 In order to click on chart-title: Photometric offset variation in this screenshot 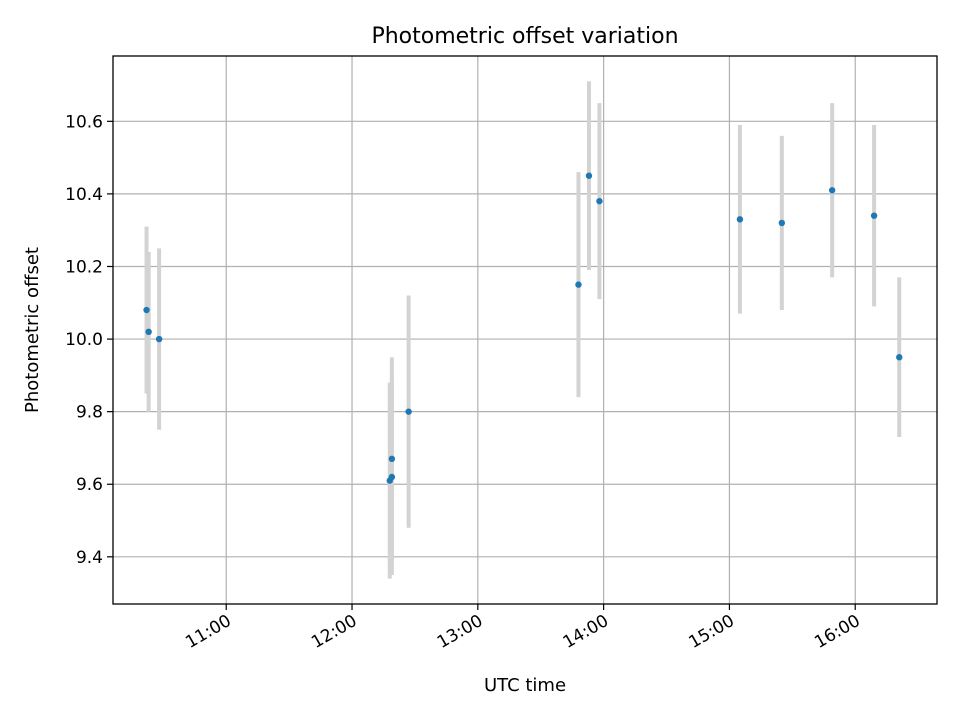, I will do `click(524, 36)`.